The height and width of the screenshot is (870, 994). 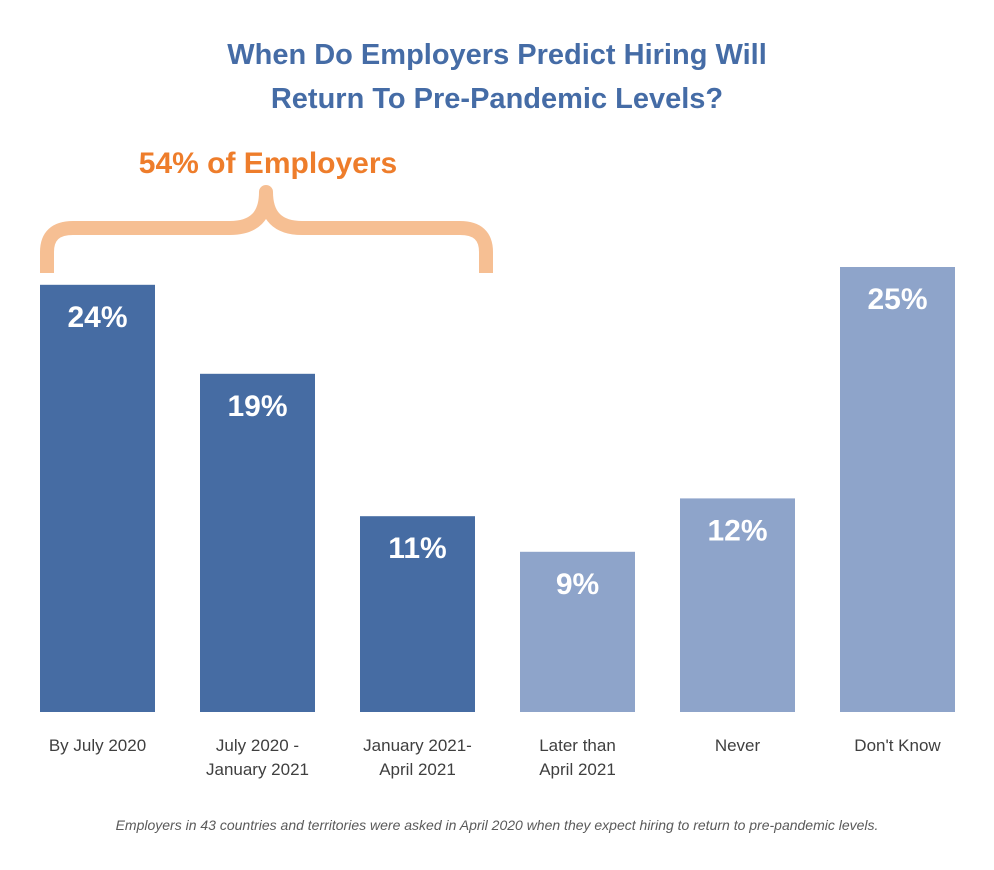 I want to click on bar-value-label-5: 25%, so click(x=897, y=299).